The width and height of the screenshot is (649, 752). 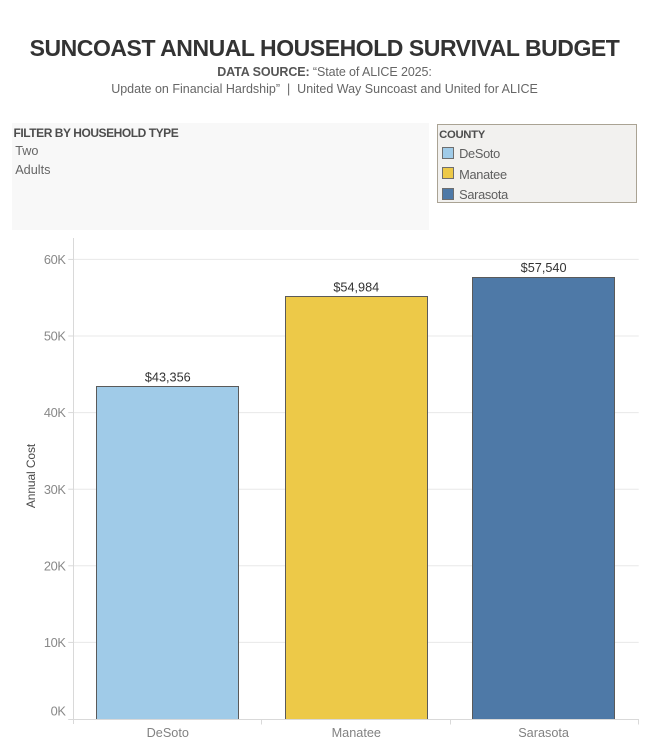 What do you see at coordinates (544, 733) in the screenshot?
I see `svg-text: Sarasota` at bounding box center [544, 733].